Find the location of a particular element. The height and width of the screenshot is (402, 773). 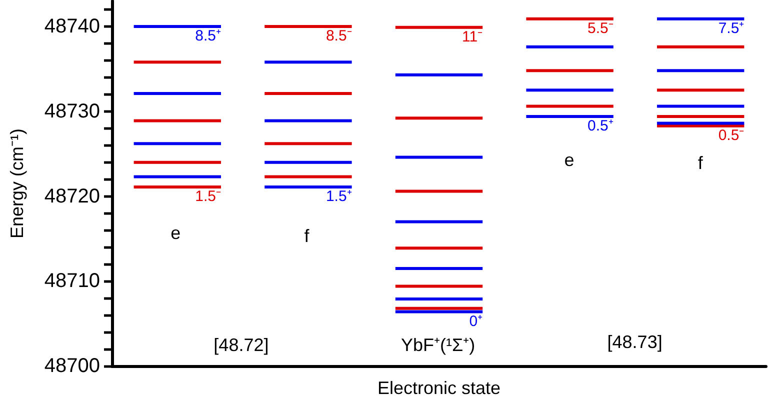

y-tick-label: 48720 is located at coordinates (72, 196).